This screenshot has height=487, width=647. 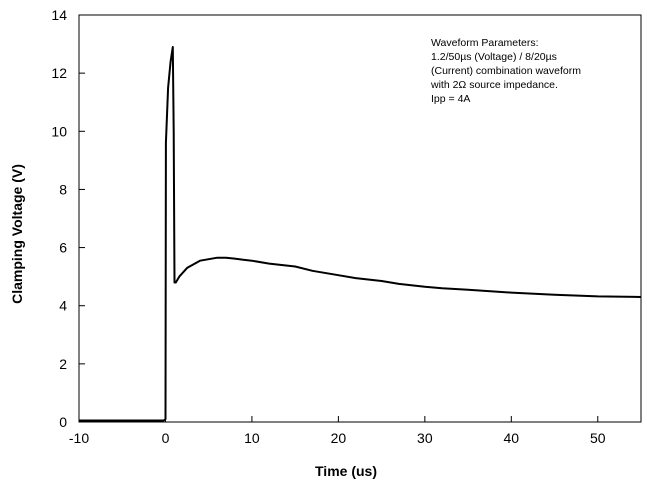 What do you see at coordinates (494, 57) in the screenshot?
I see `annotation-line: 1.2/50µs (Voltage) / 8/20µs` at bounding box center [494, 57].